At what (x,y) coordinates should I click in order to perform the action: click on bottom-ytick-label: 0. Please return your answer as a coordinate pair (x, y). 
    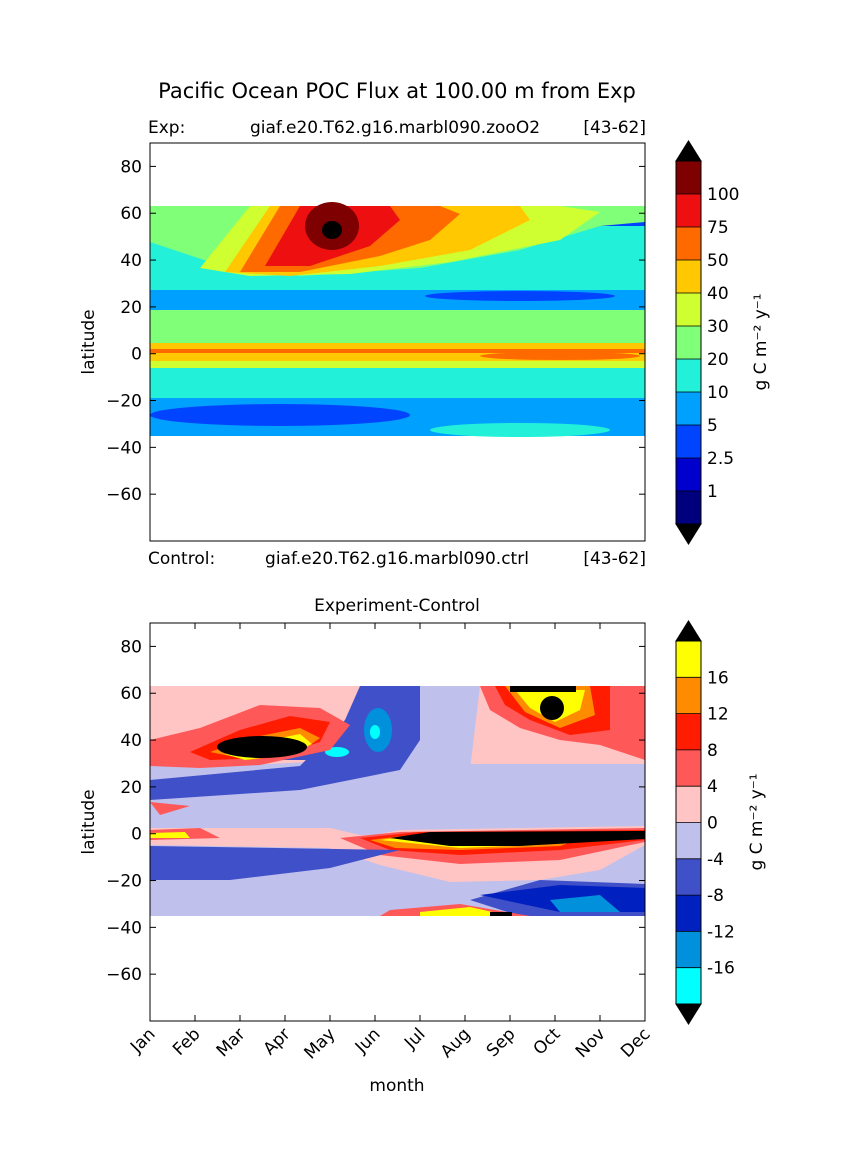
    Looking at the image, I should click on (136, 835).